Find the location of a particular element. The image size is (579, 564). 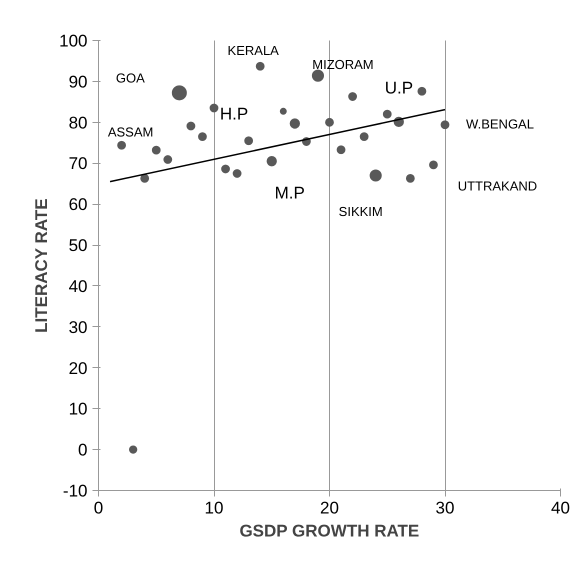

annotation: W.BENGAL is located at coordinates (500, 124).